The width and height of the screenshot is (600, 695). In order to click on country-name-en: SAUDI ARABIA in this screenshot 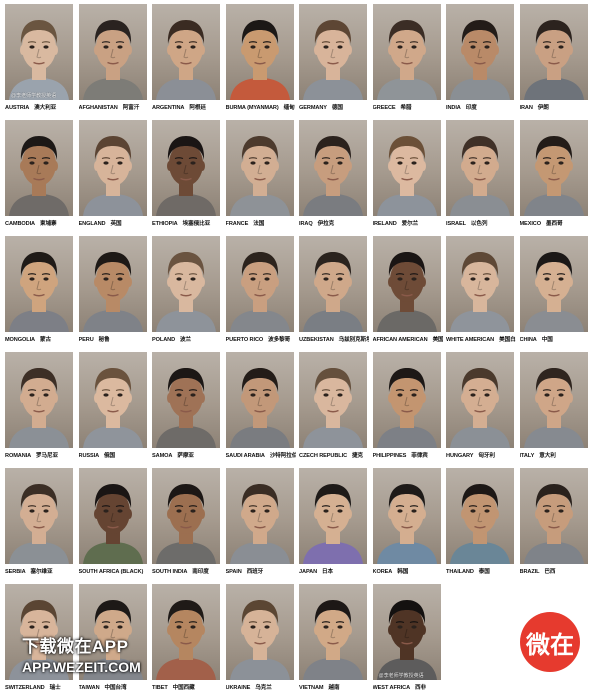, I will do `click(245, 456)`.